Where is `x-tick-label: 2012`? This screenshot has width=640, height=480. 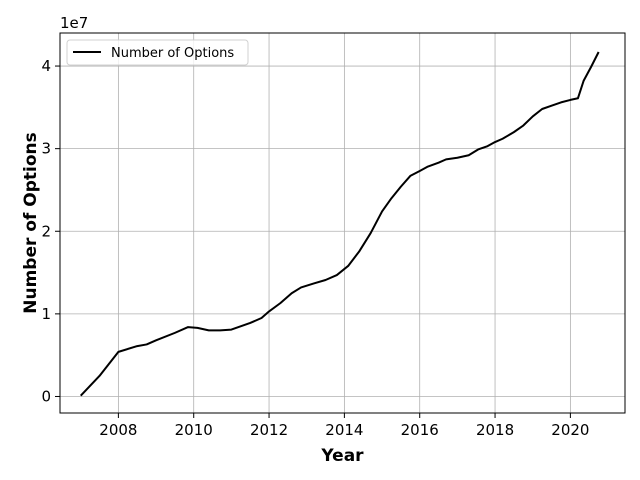 x-tick-label: 2012 is located at coordinates (269, 430).